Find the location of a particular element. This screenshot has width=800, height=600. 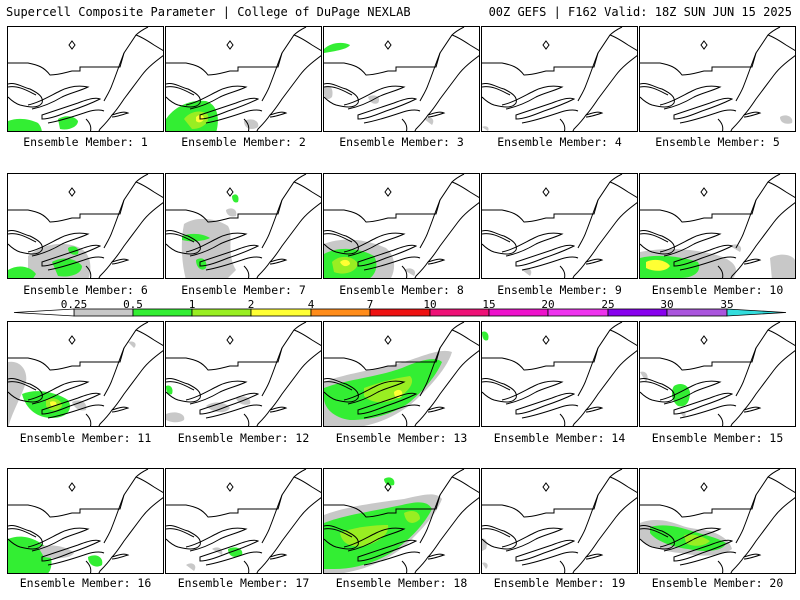

ensemble-label-13: Ensemble Member: 13 is located at coordinates (401, 438).